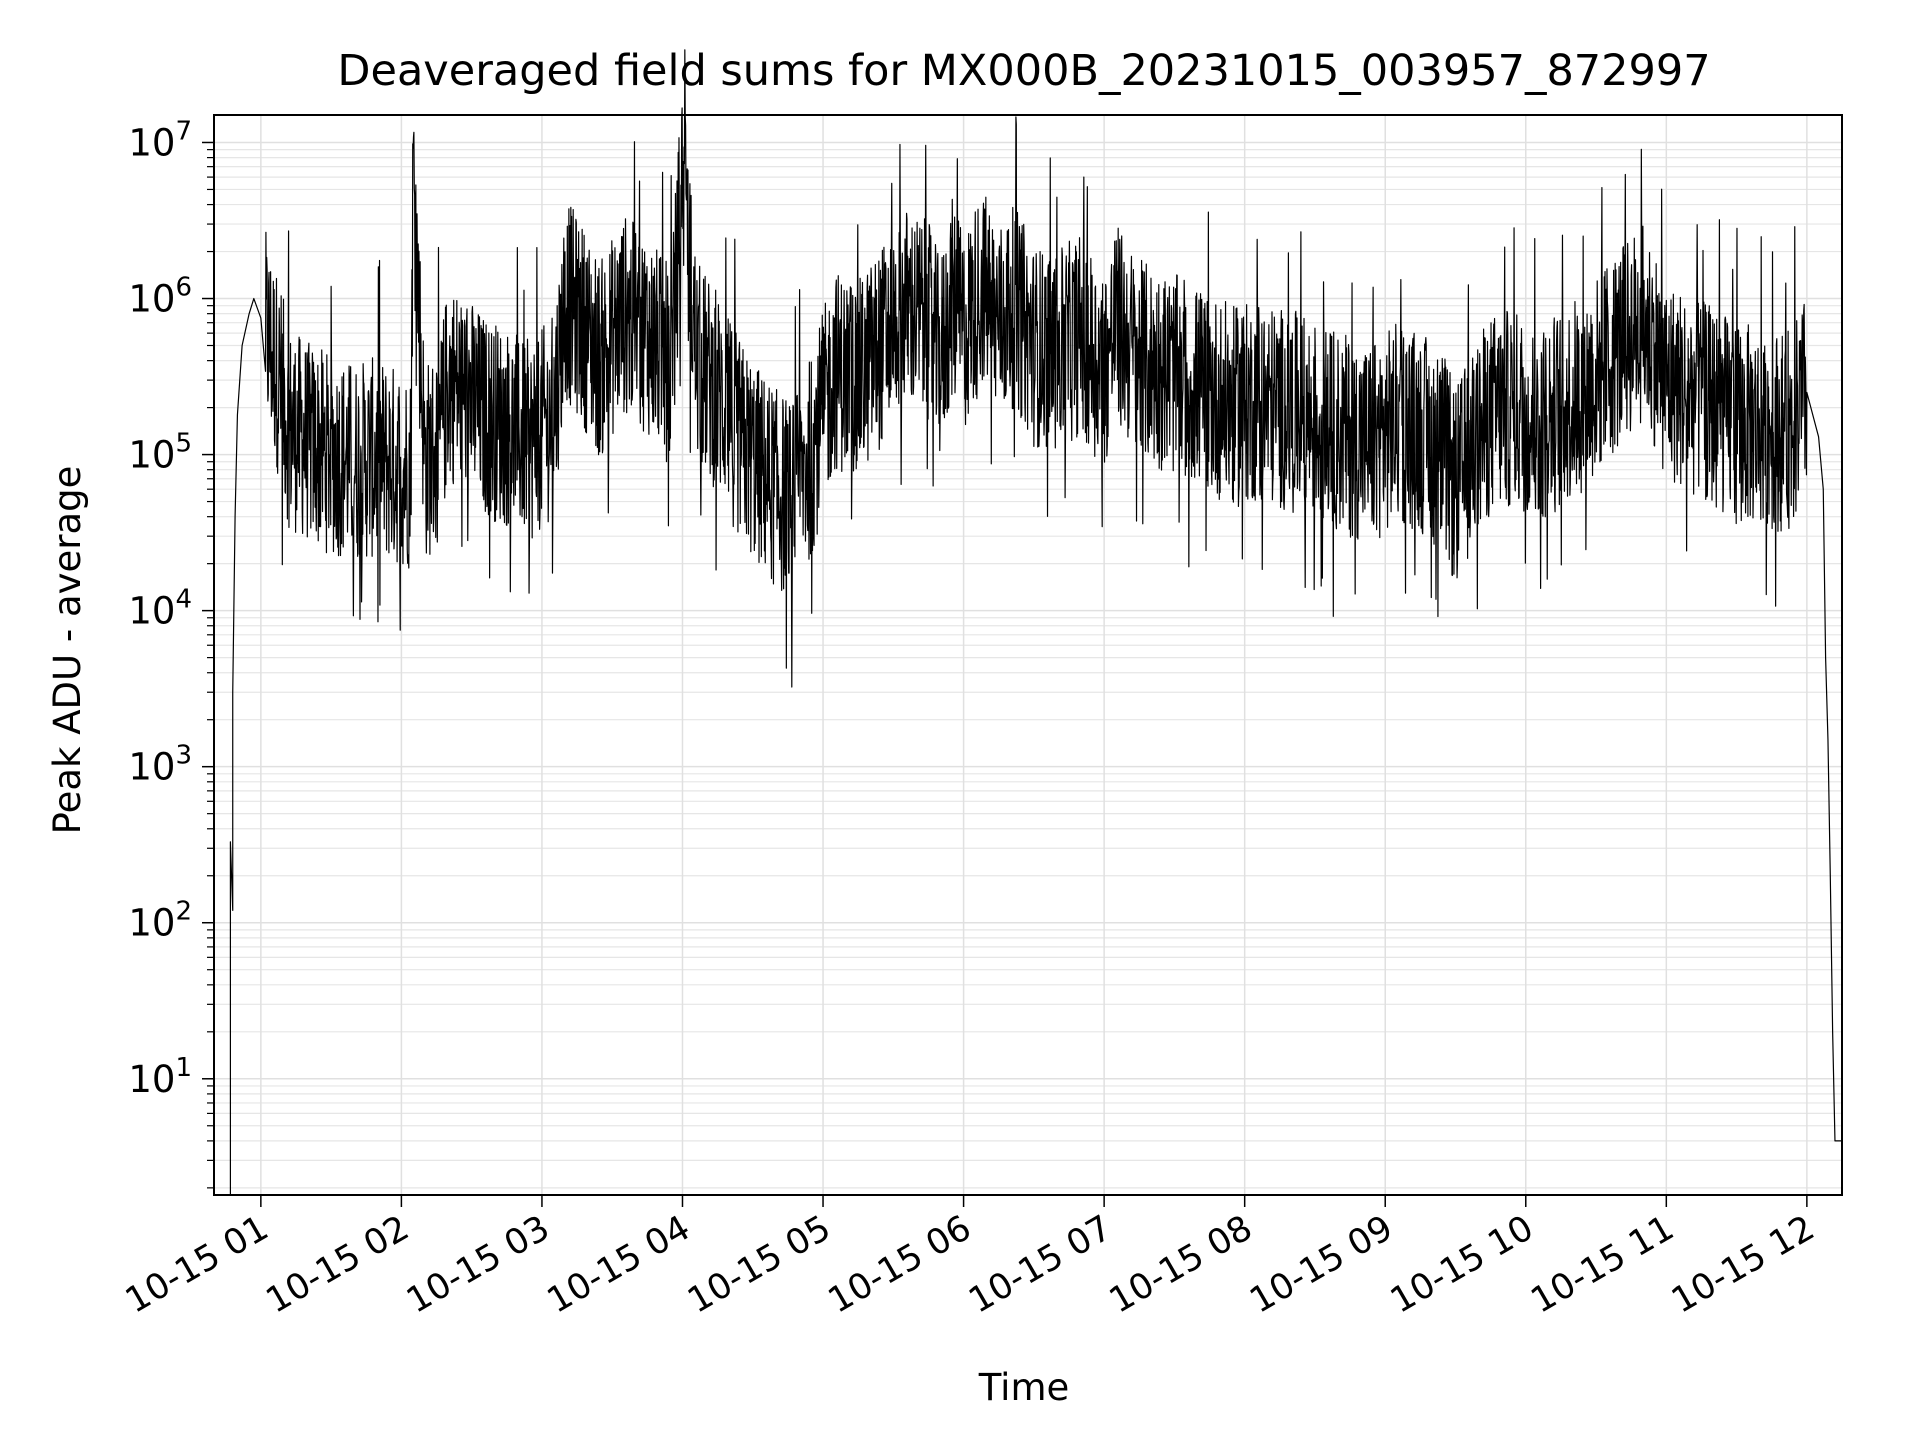 This screenshot has width=1920, height=1440. Describe the element at coordinates (160, 140) in the screenshot. I see `y-tick-label: 107` at that location.